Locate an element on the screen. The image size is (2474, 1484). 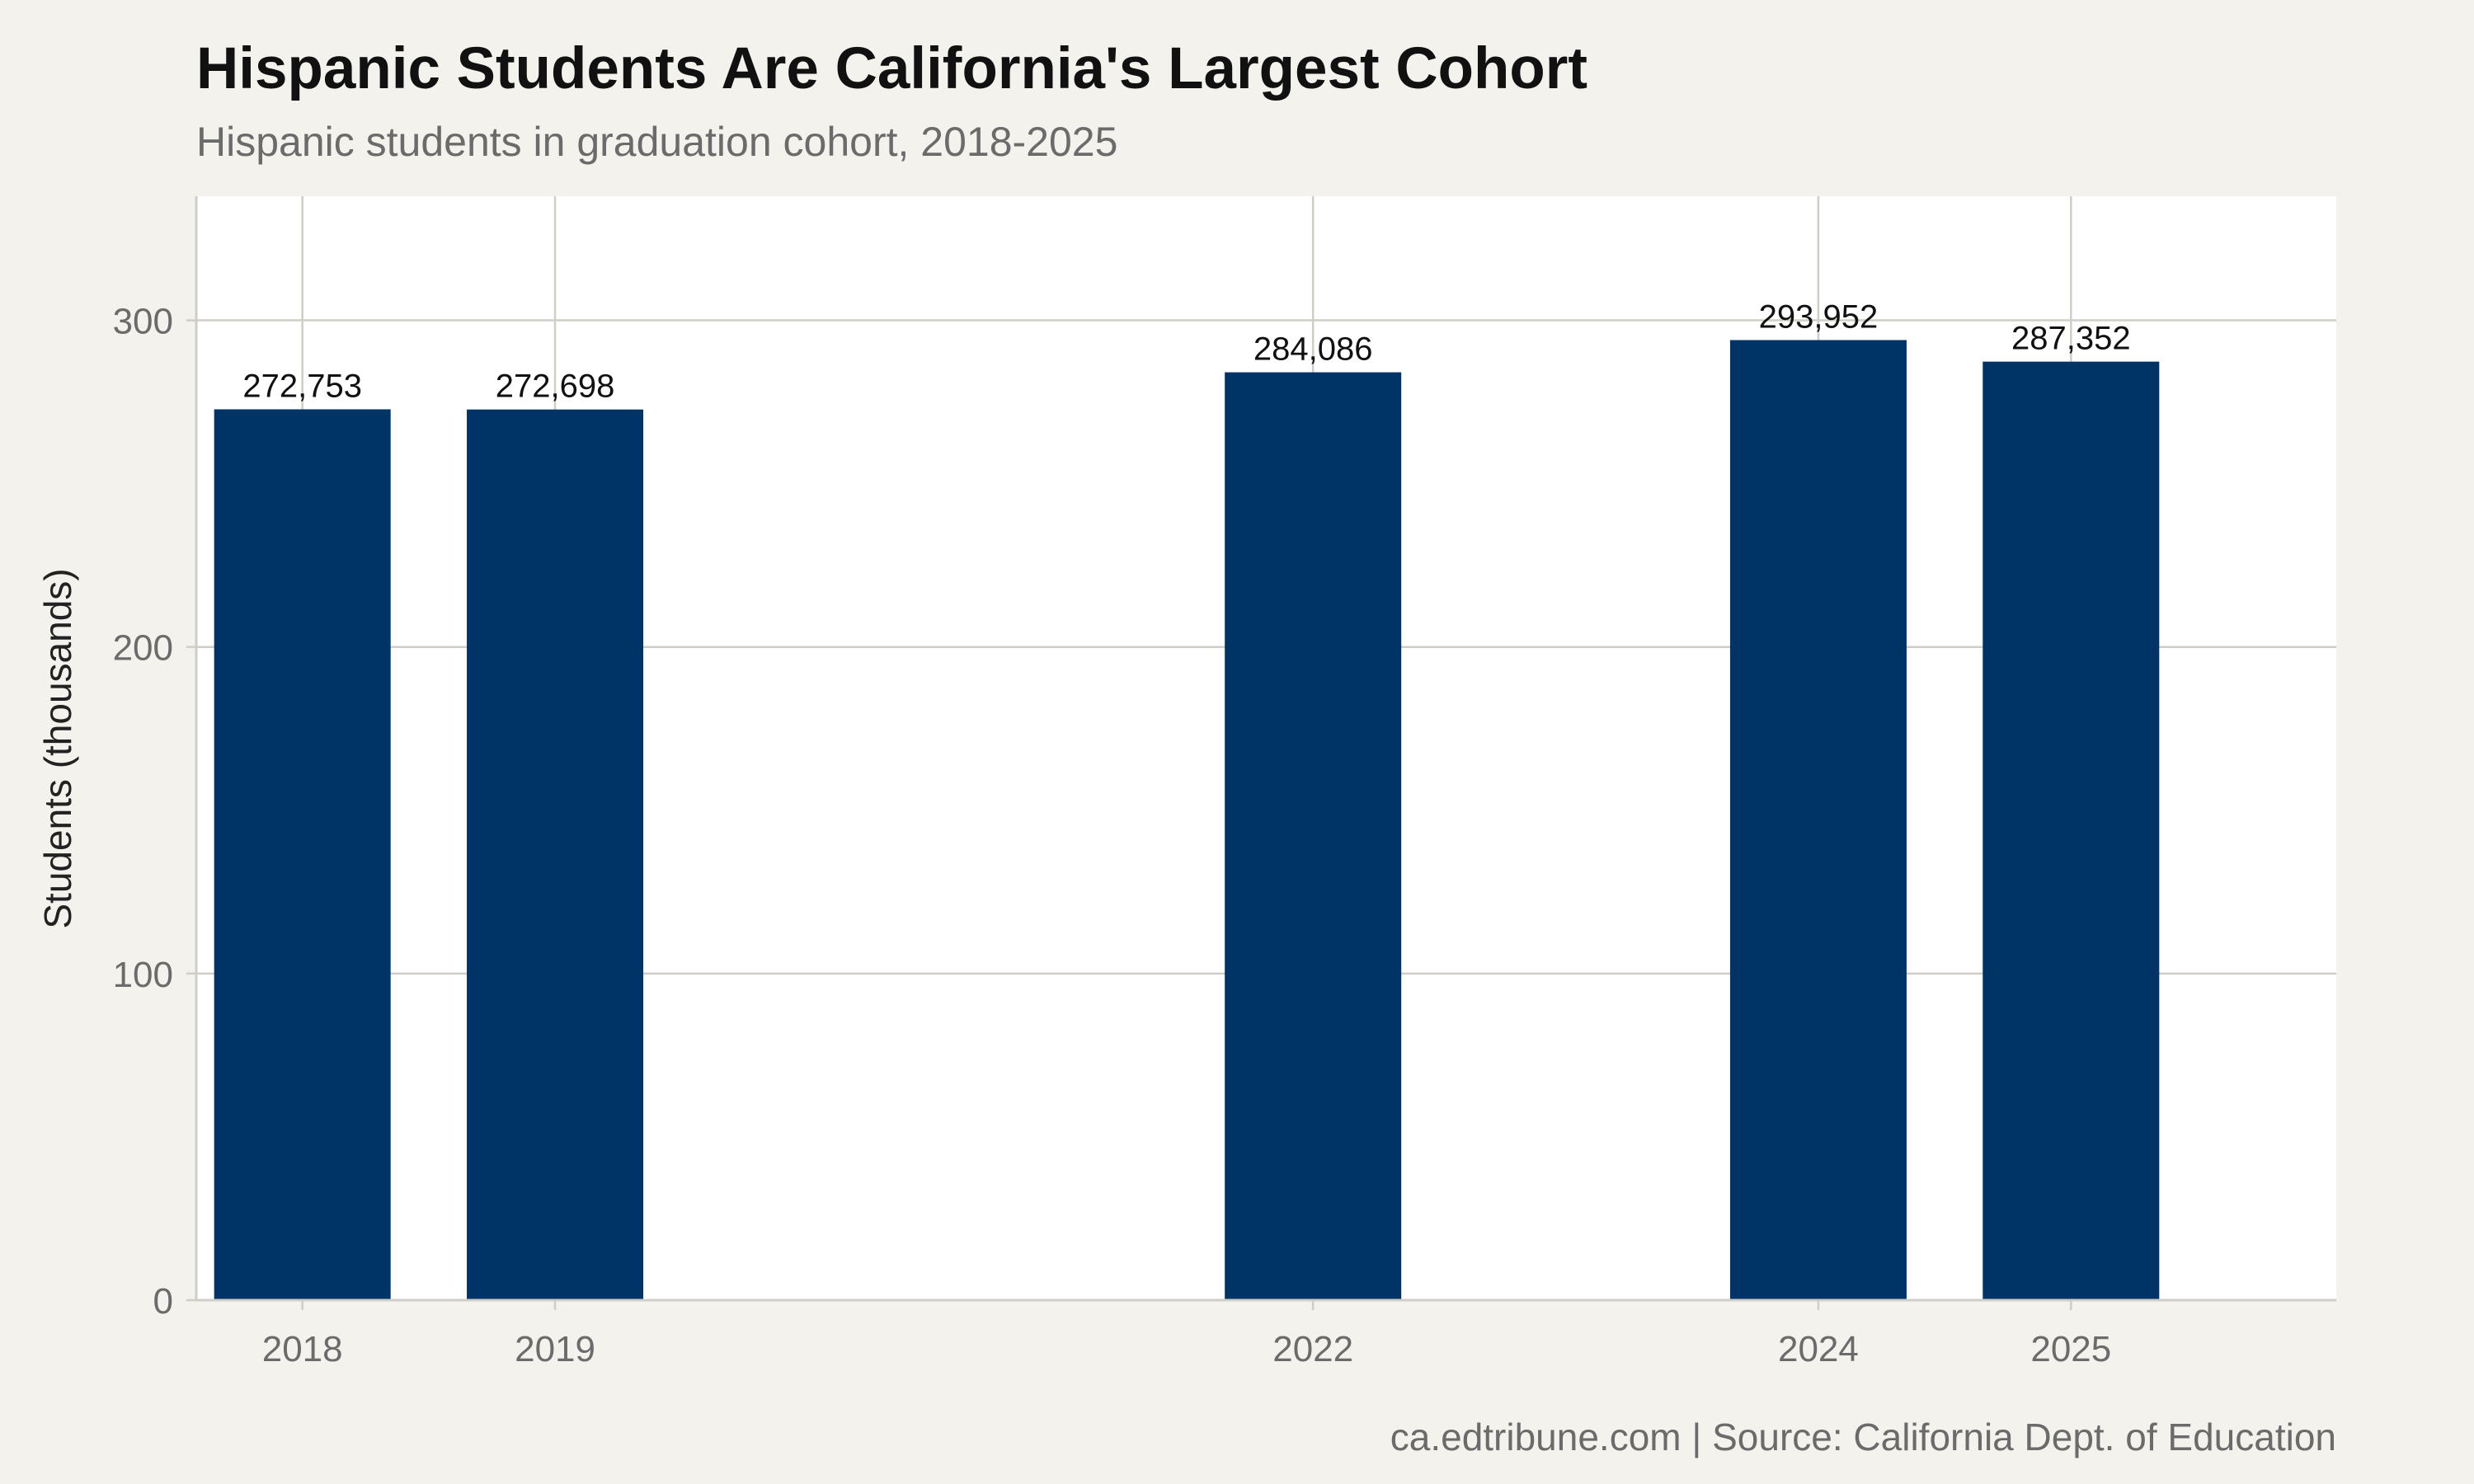
label-layer: 272,753 272,698 284,086 293,952 287,352 is located at coordinates (1186, 351).